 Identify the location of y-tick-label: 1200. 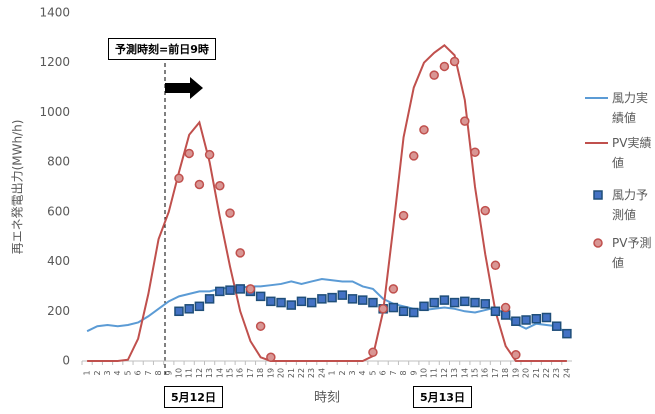
(54, 62).